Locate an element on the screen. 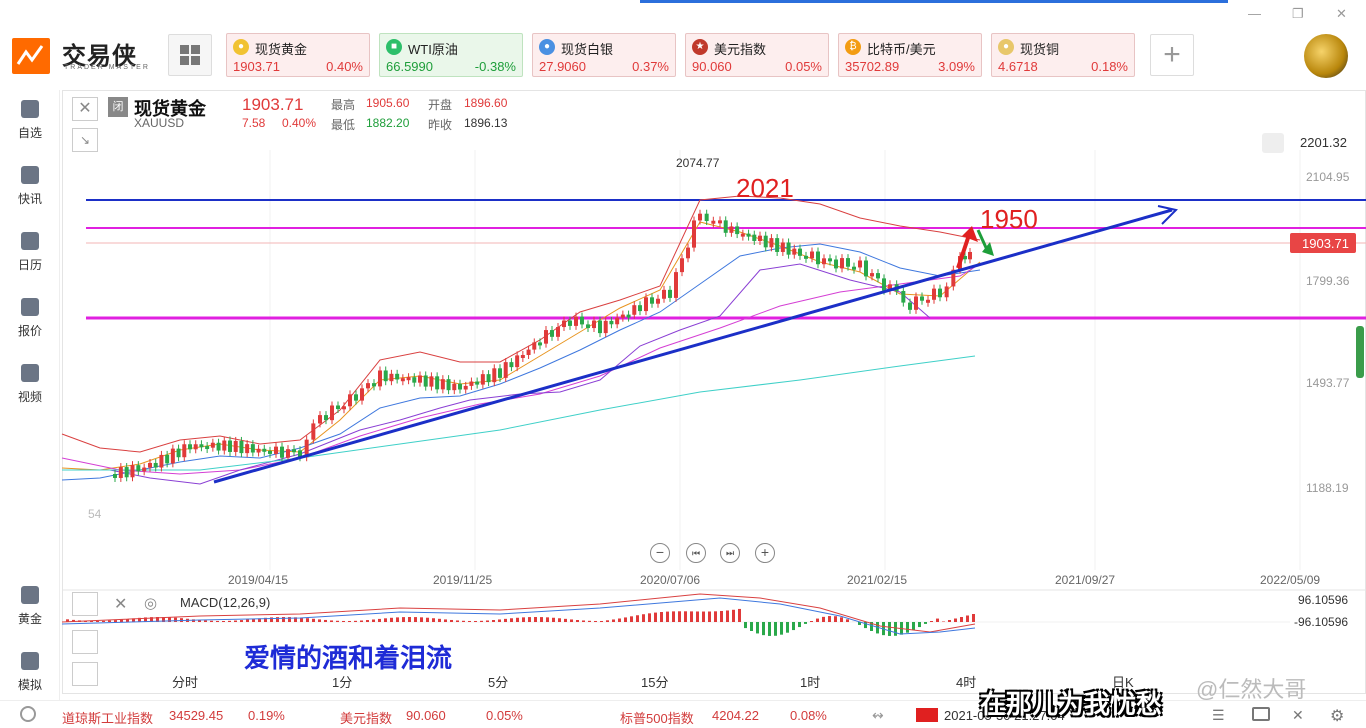 Image resolution: width=1366 pixels, height=728 pixels. ticker-bitcoin: ₿ 比特币/美元 35702.89 3.09% is located at coordinates (910, 55).